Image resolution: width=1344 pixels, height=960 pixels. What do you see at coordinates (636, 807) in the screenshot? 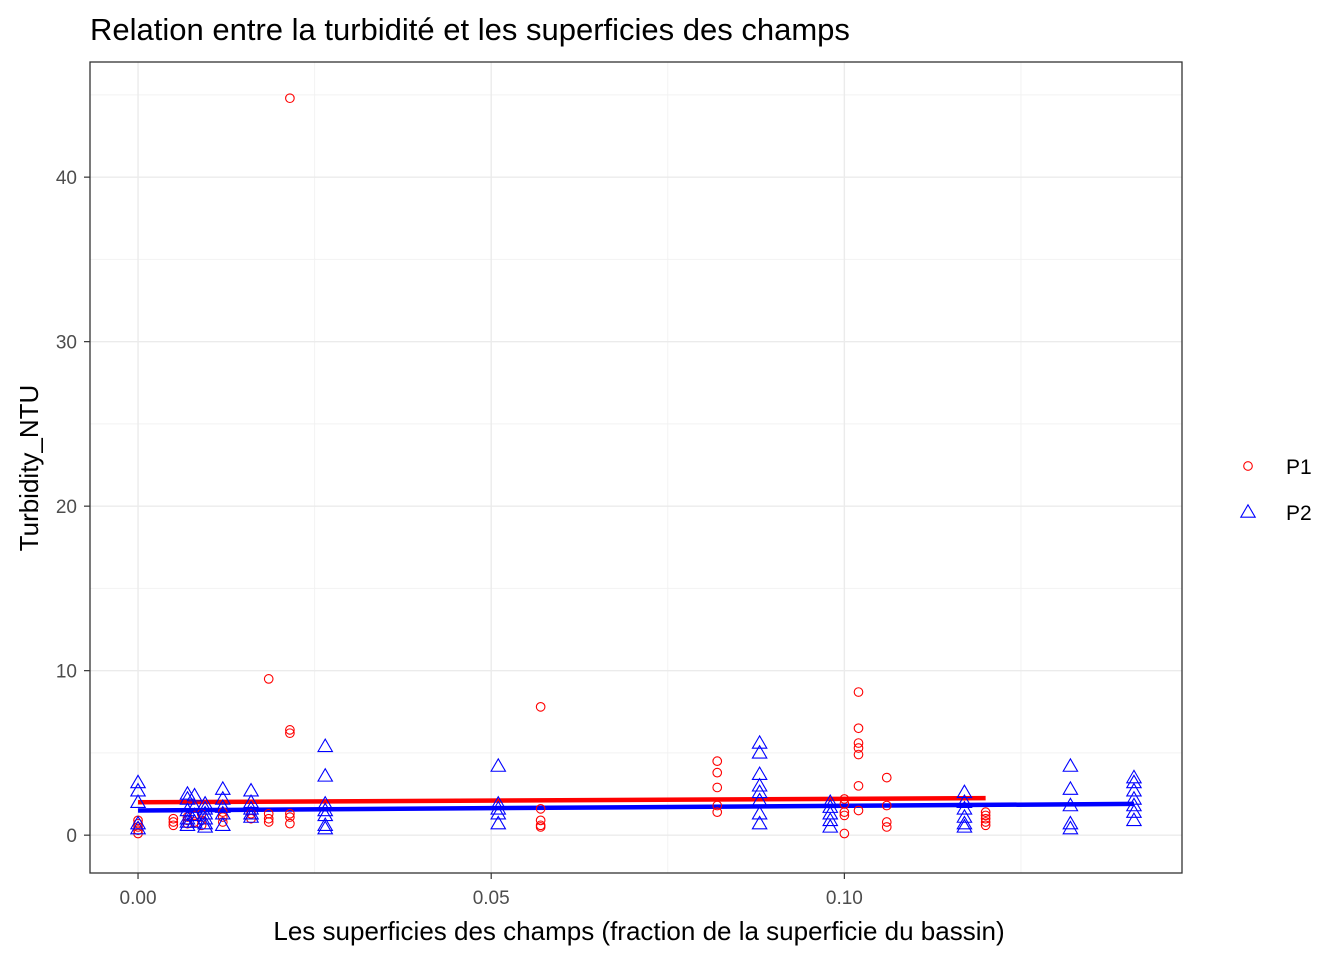
I see `trend-line-p2` at bounding box center [636, 807].